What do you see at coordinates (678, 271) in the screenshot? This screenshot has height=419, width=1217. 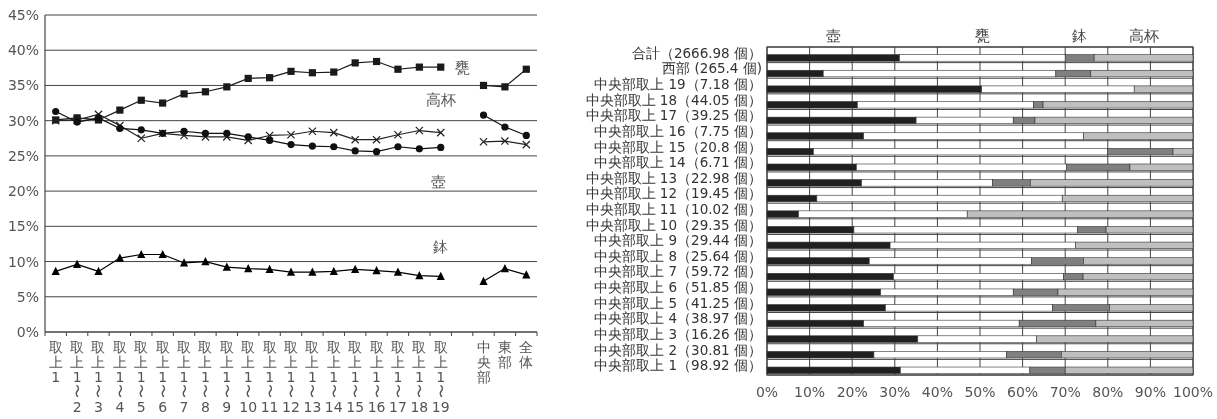 I see `y-tick-label: 中央部取上 7（59.72 個）` at bounding box center [678, 271].